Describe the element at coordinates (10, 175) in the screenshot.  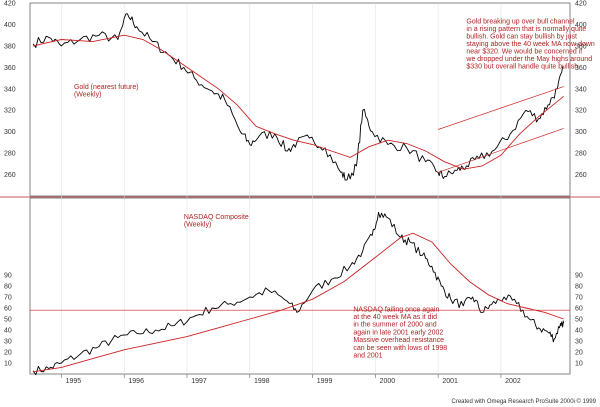
I see `y-tick-label-left: 260` at that location.